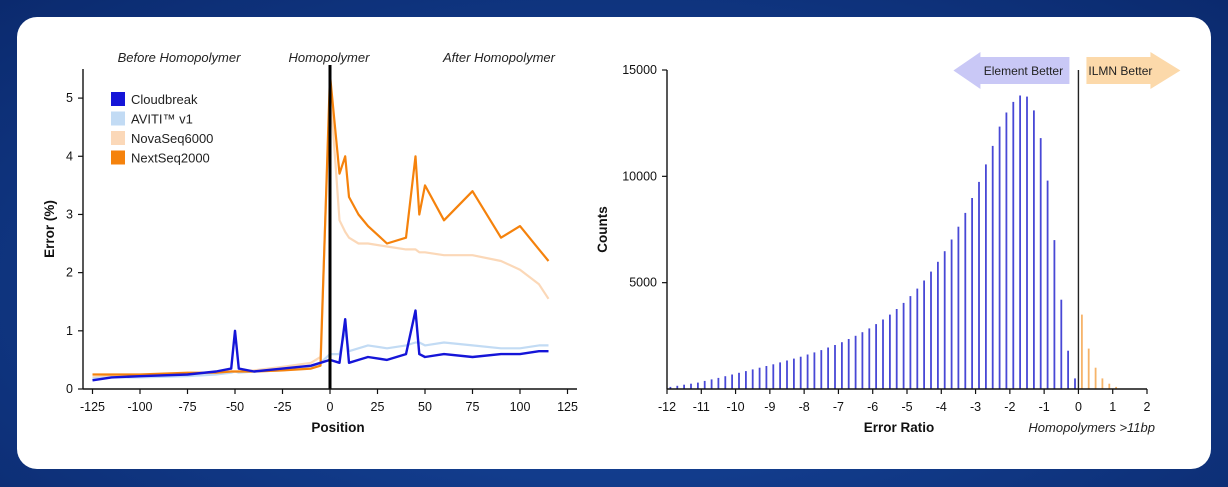 This screenshot has width=1228, height=487. Describe the element at coordinates (179, 57) in the screenshot. I see `section-label-before: Before Homopolymer` at that location.